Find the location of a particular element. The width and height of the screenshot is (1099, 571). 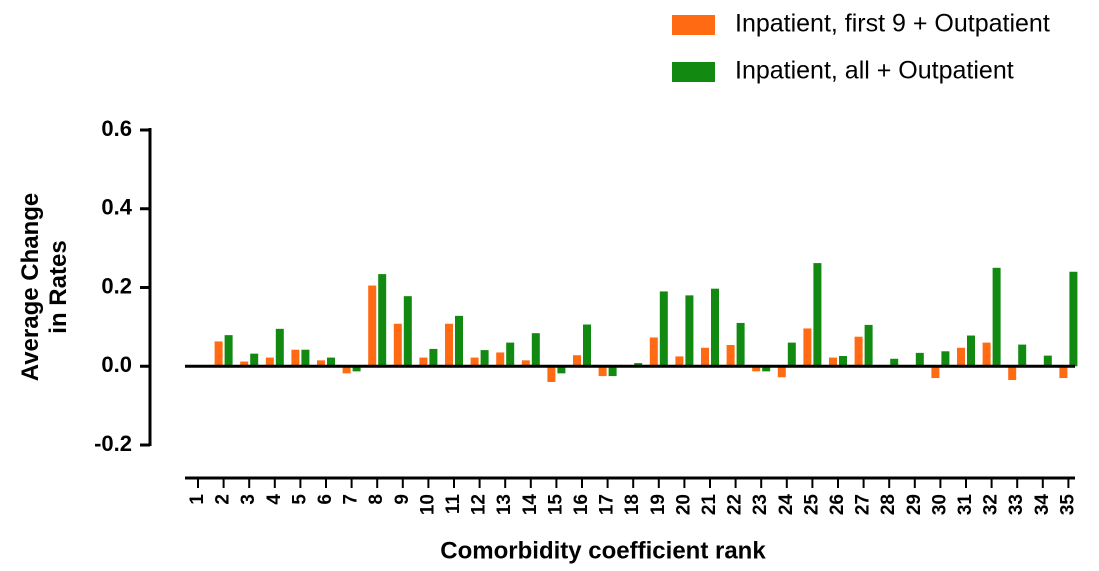

y-tick-label: -0.2 is located at coordinates (113, 443).